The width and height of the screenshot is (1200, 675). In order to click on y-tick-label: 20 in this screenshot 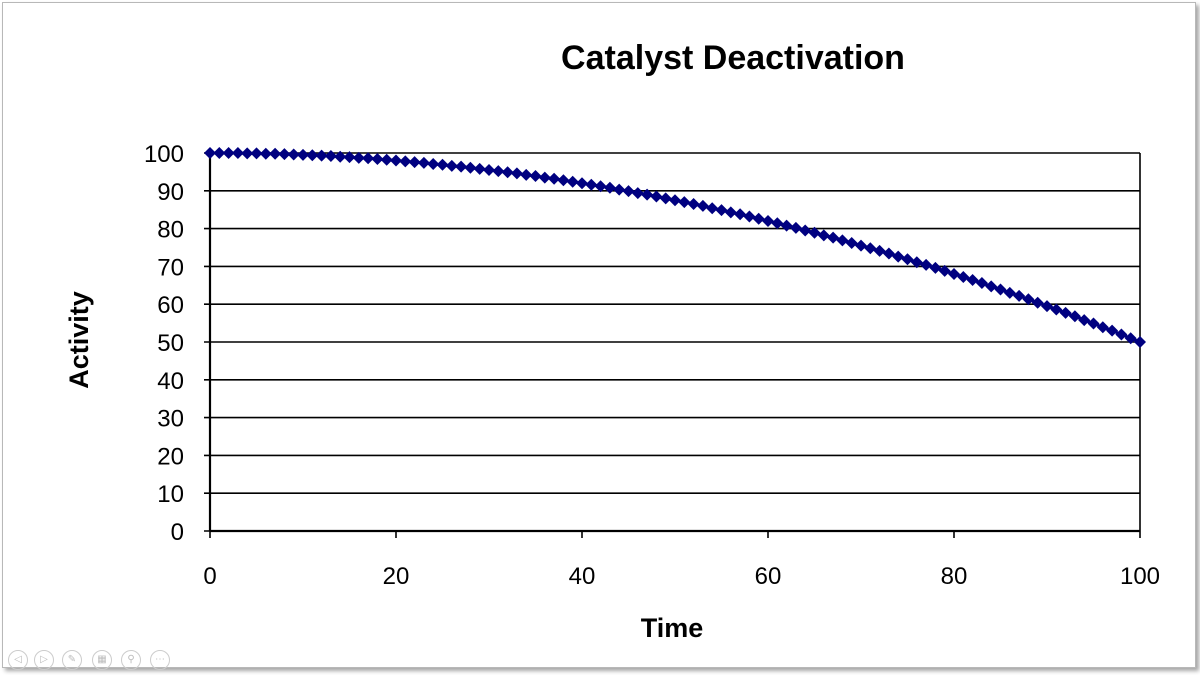, I will do `click(170, 456)`.